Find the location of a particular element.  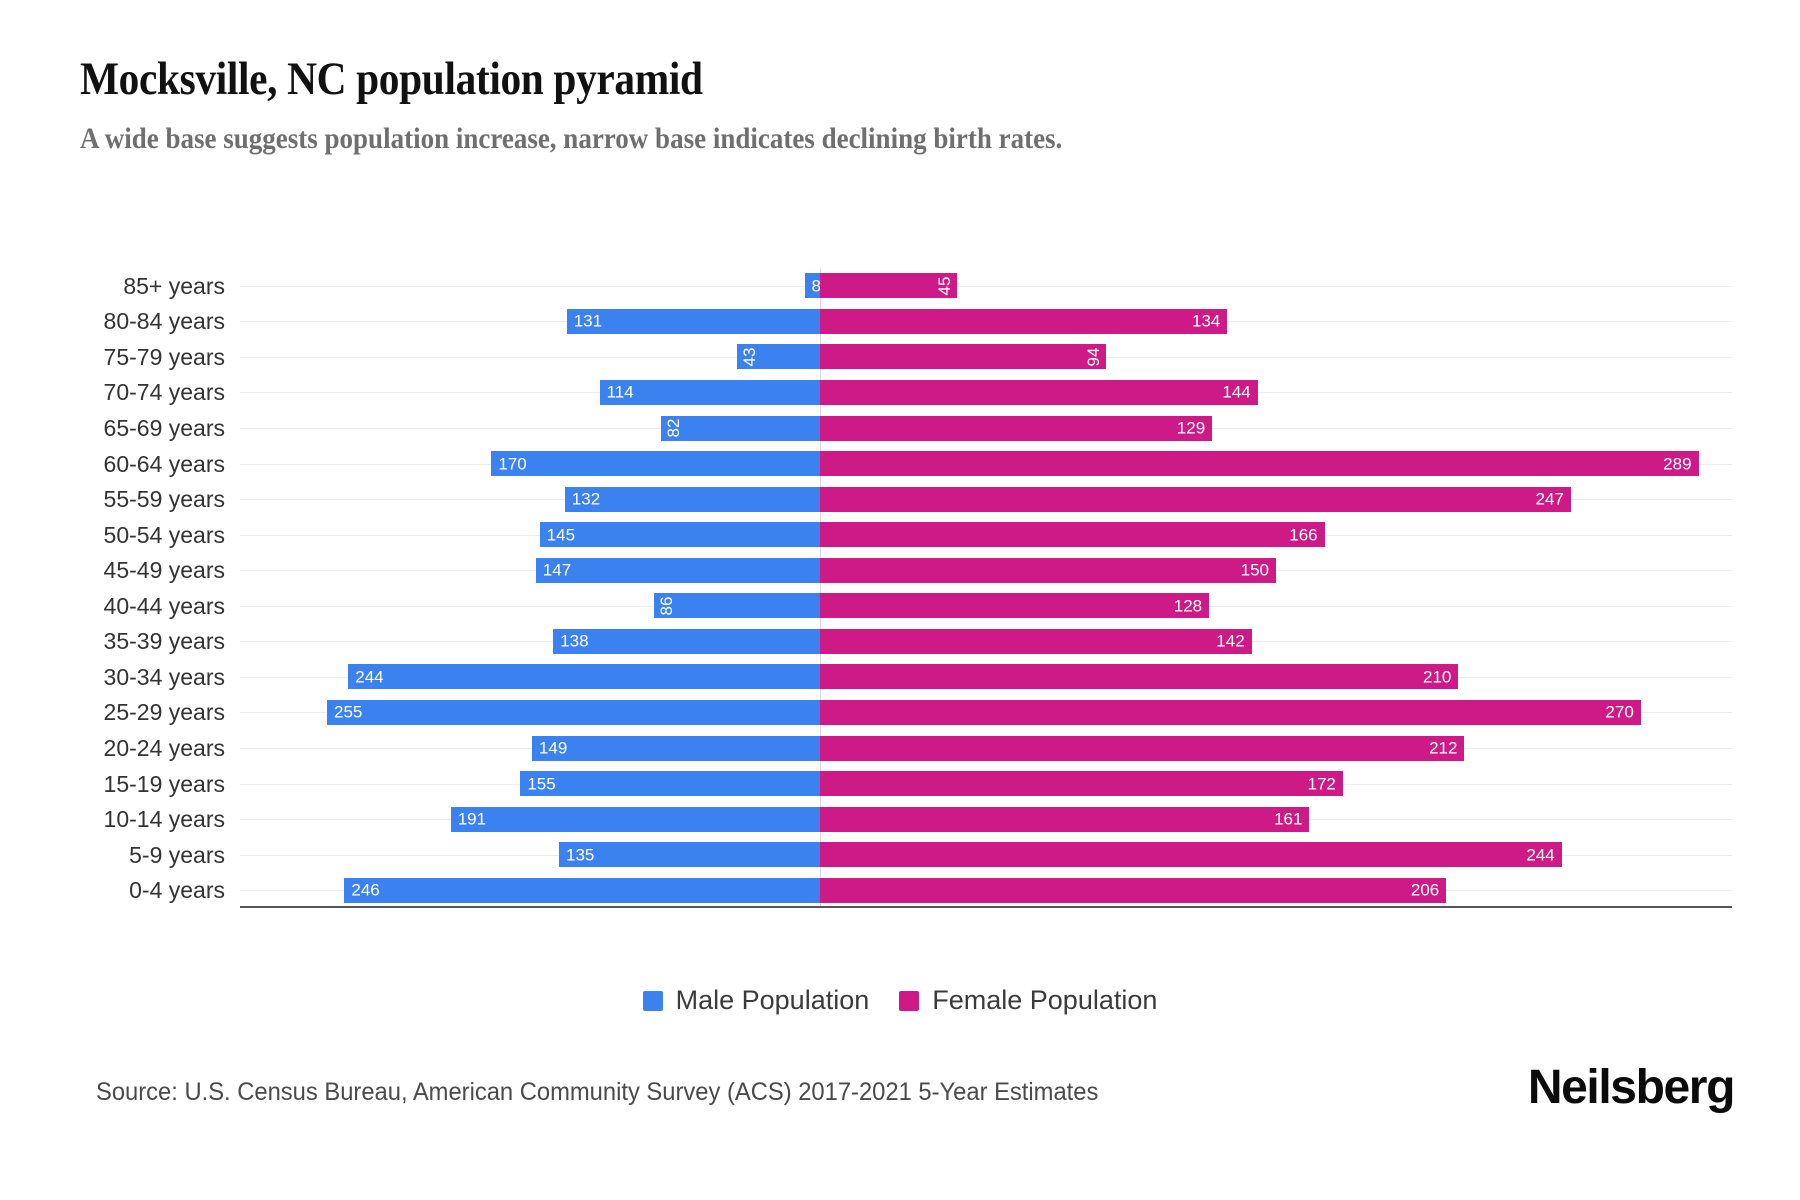

pyramid-row: 155 172 is located at coordinates (986, 784).